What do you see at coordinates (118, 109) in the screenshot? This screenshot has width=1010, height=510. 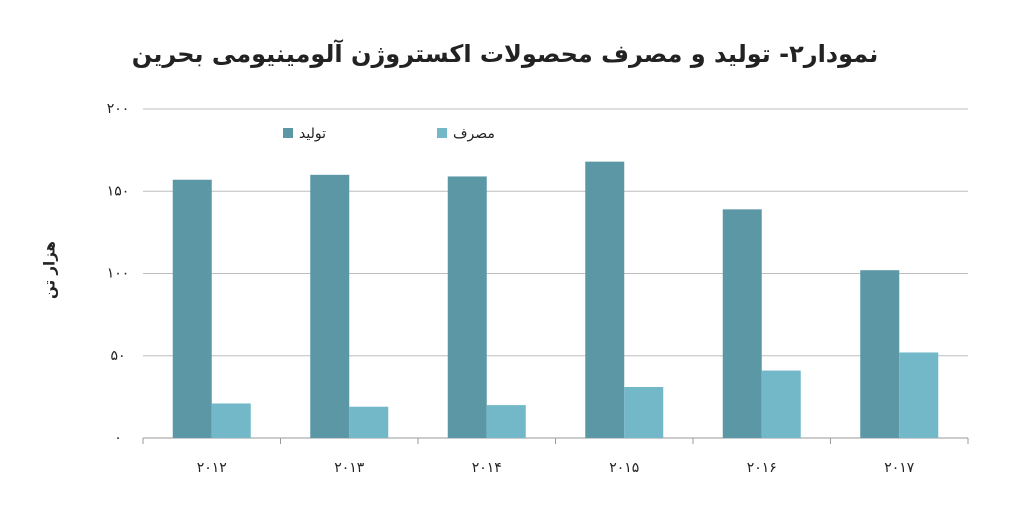 I see `y-tick-label: ۲۰۰` at bounding box center [118, 109].